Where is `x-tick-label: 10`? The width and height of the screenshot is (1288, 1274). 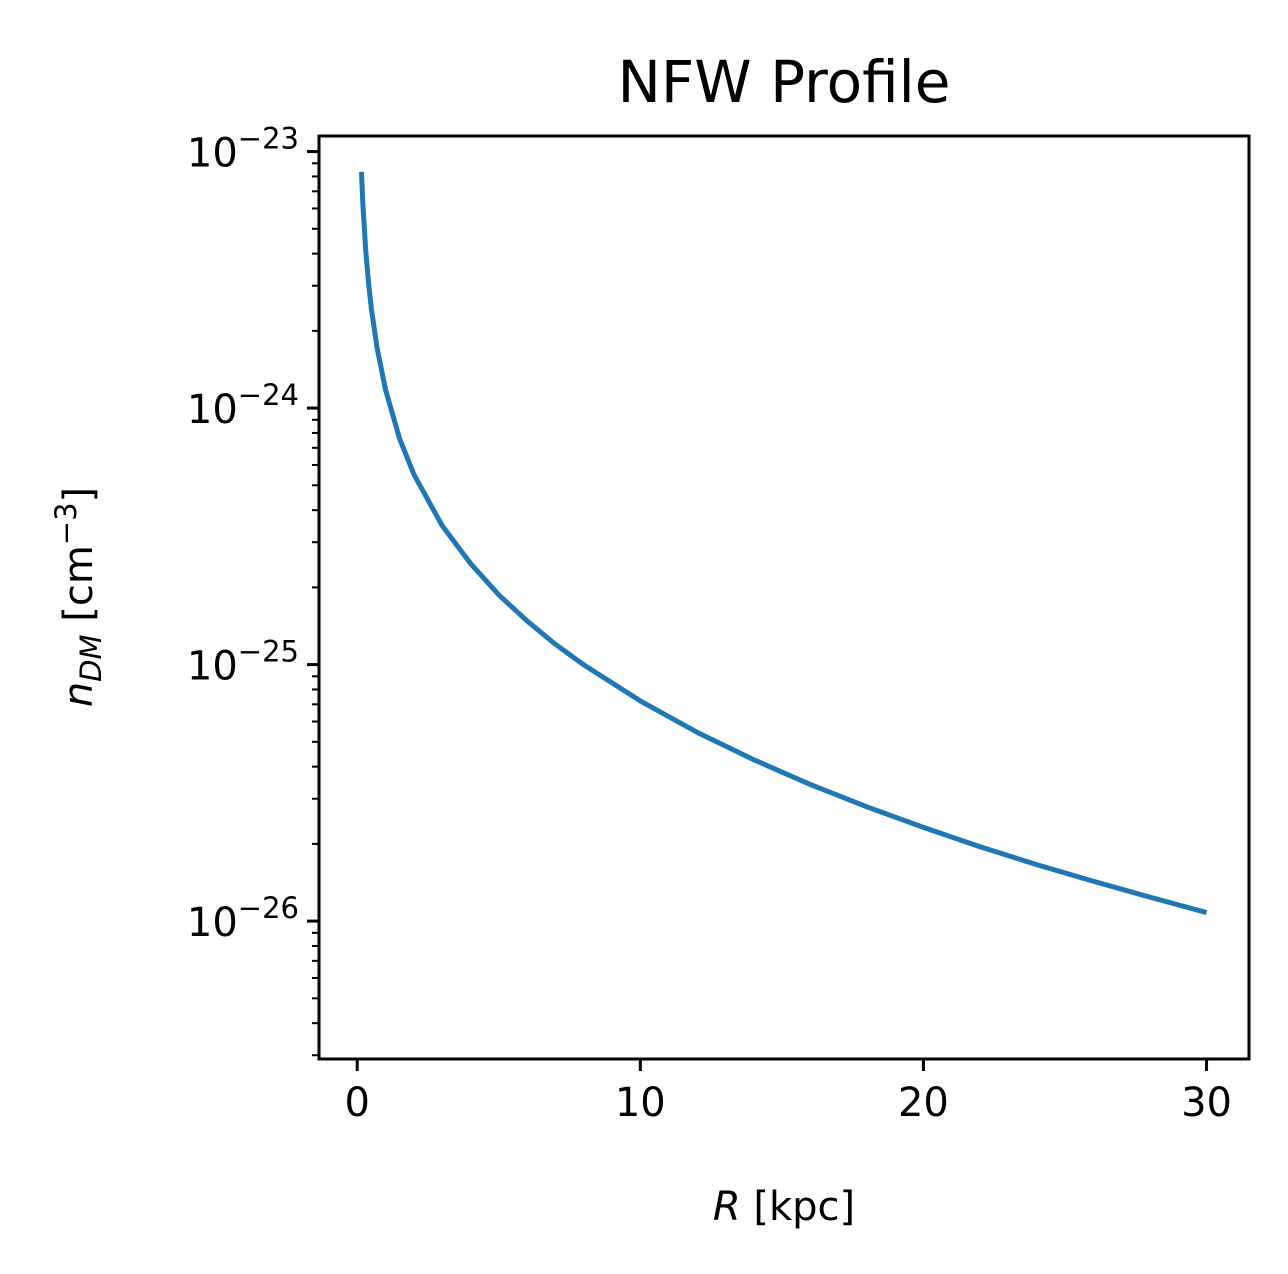 x-tick-label: 10 is located at coordinates (640, 1103).